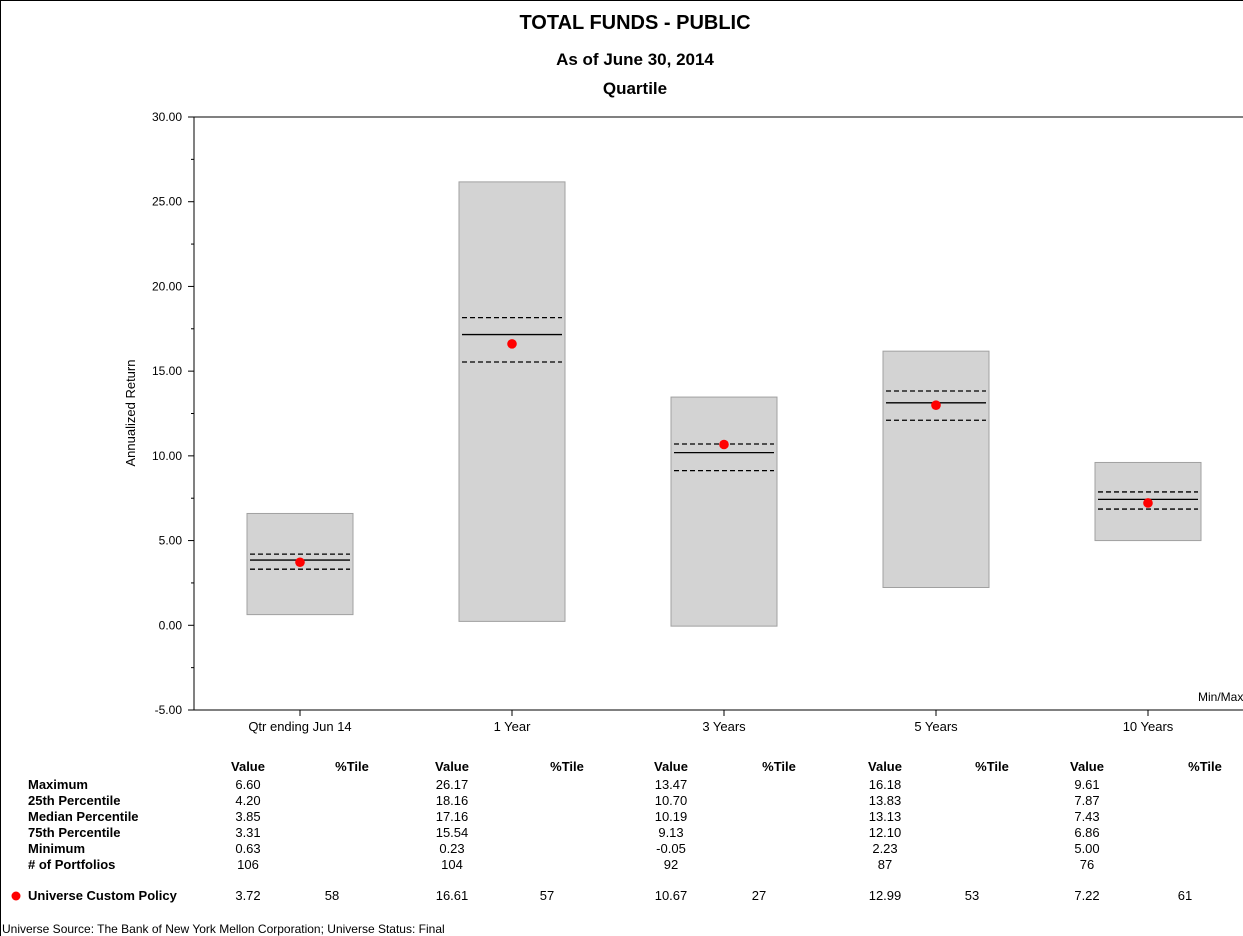 The image size is (1243, 936). Describe the element at coordinates (248, 848) in the screenshot. I see `table-cell: 0.63` at that location.